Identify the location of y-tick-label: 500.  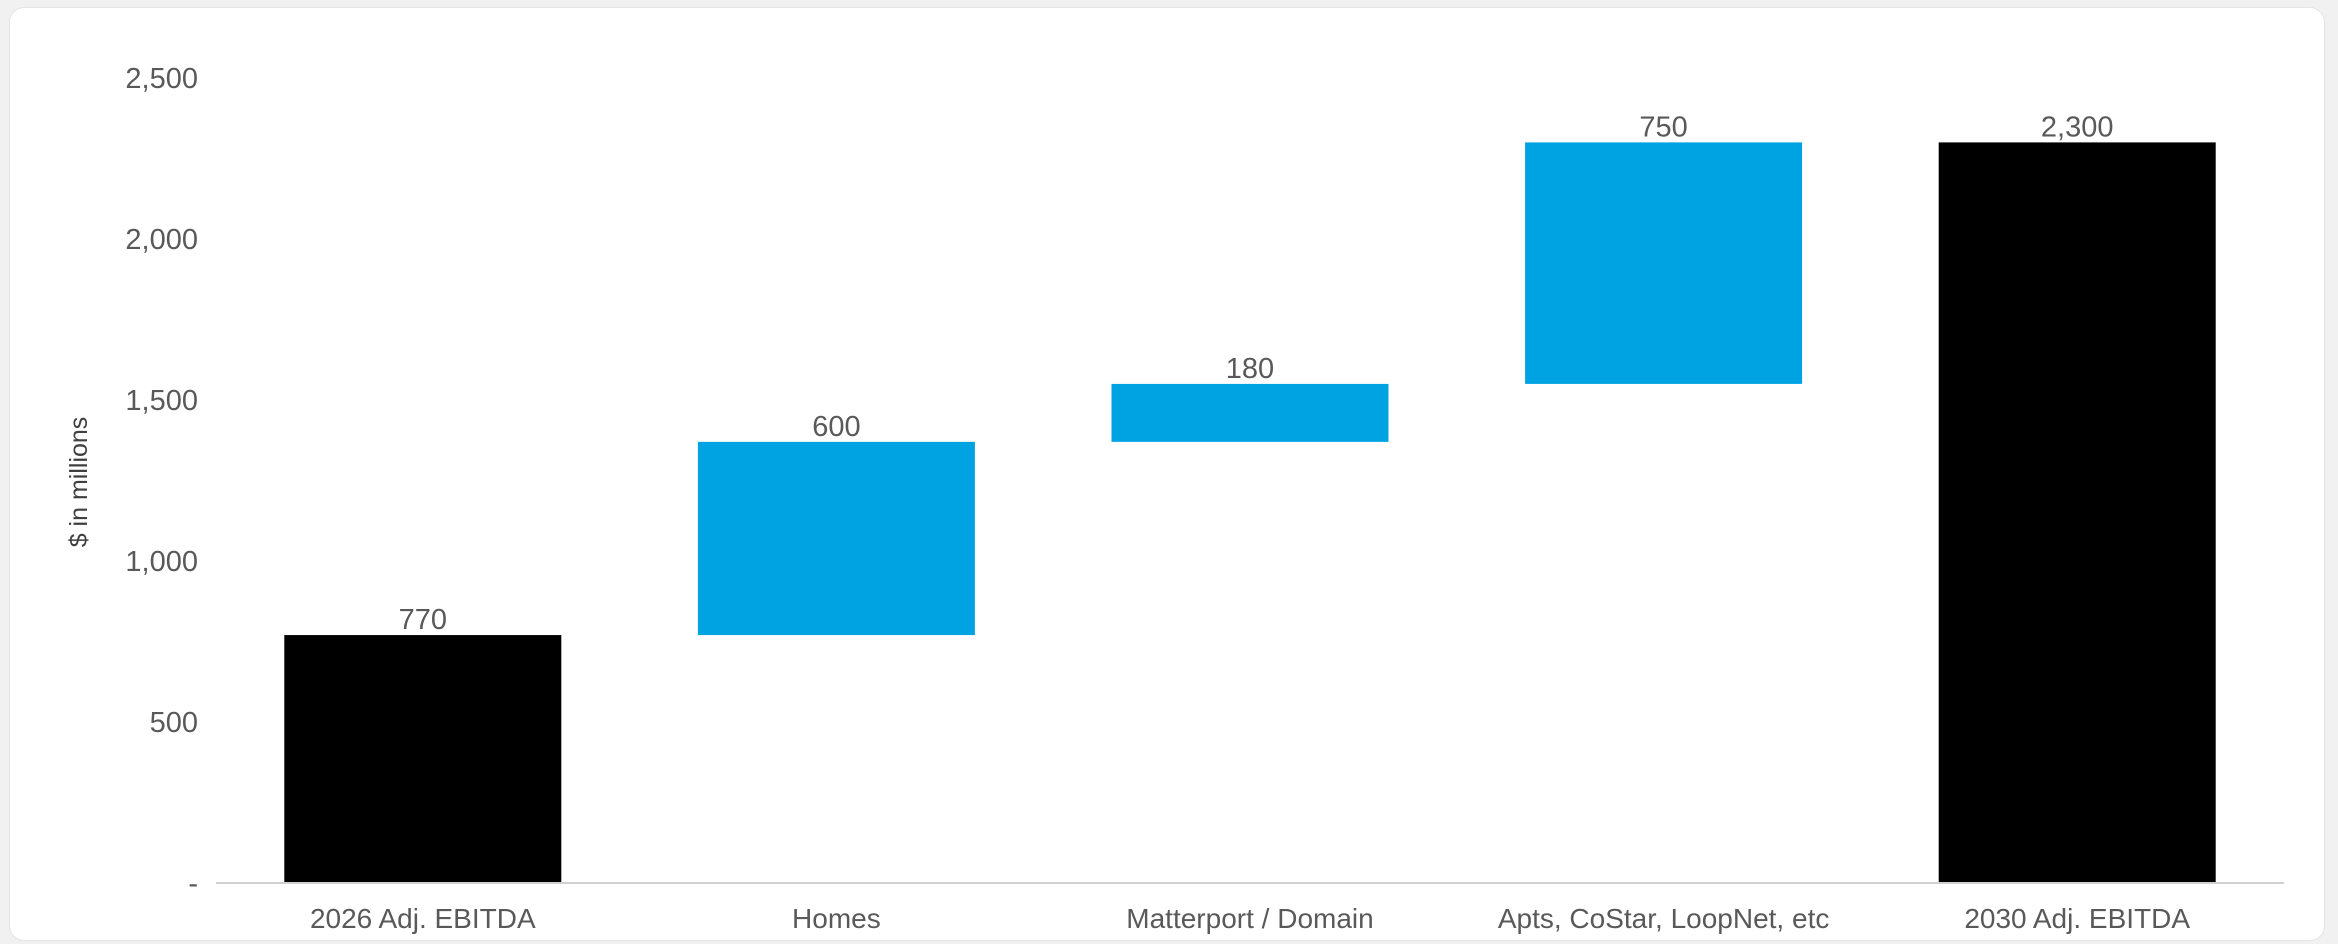
(174, 723).